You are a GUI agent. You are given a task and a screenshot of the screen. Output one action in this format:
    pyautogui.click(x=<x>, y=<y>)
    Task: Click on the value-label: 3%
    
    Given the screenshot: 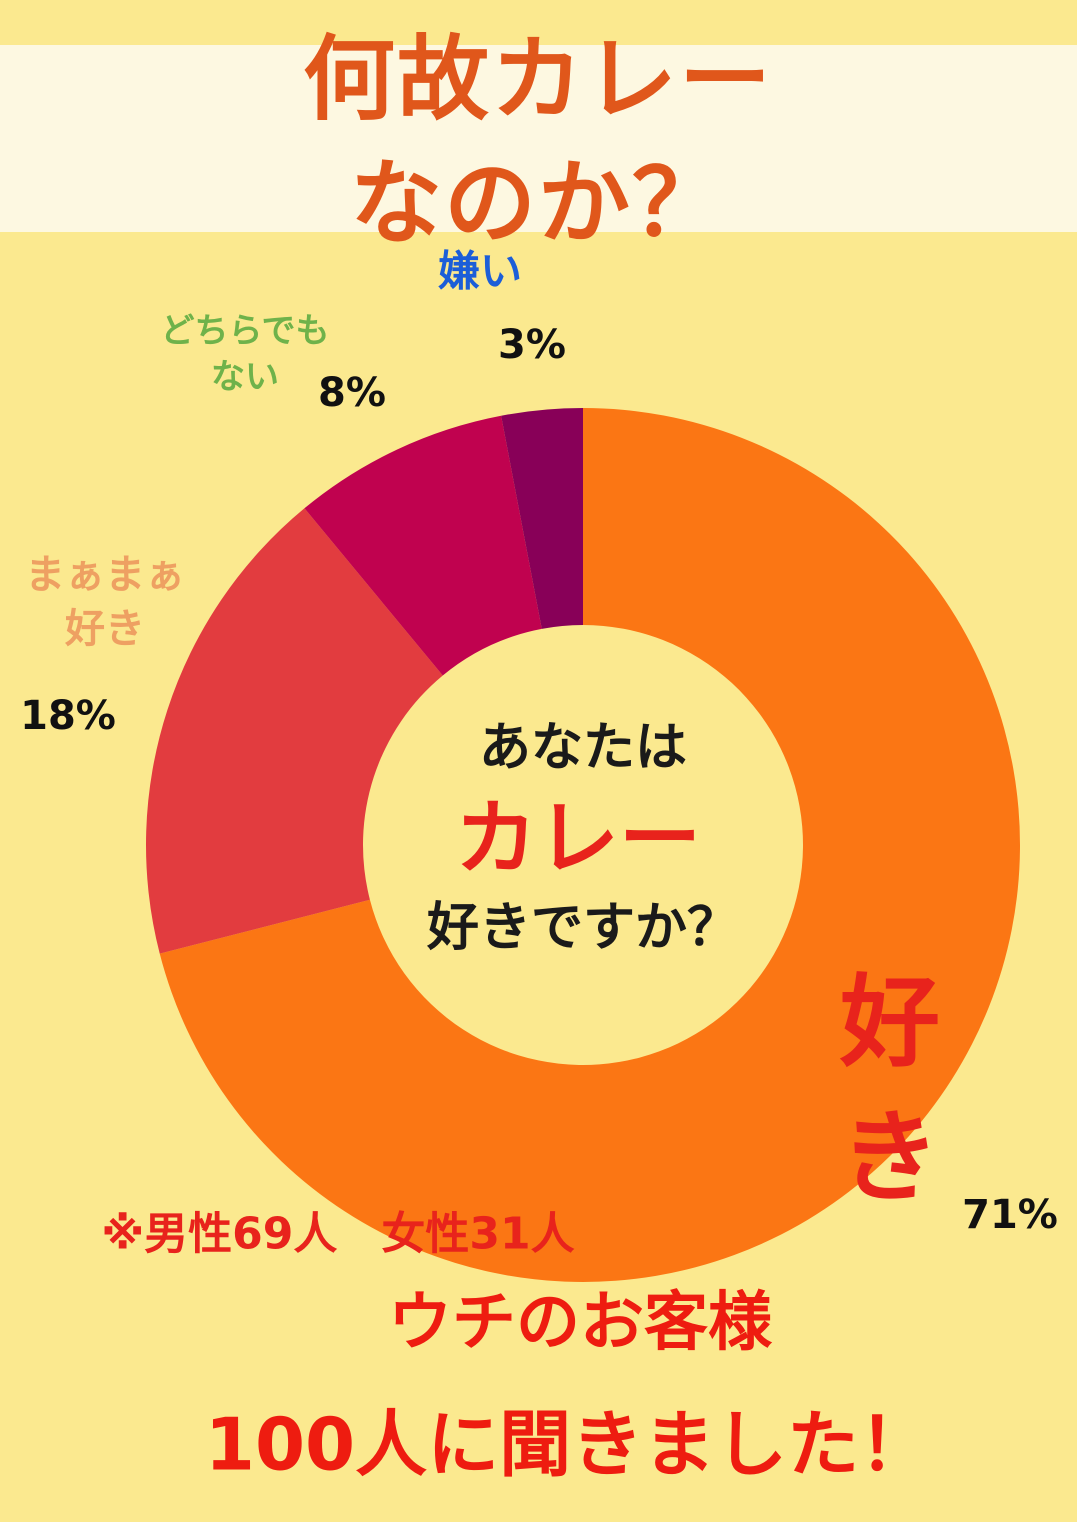 What is the action you would take?
    pyautogui.click(x=532, y=345)
    